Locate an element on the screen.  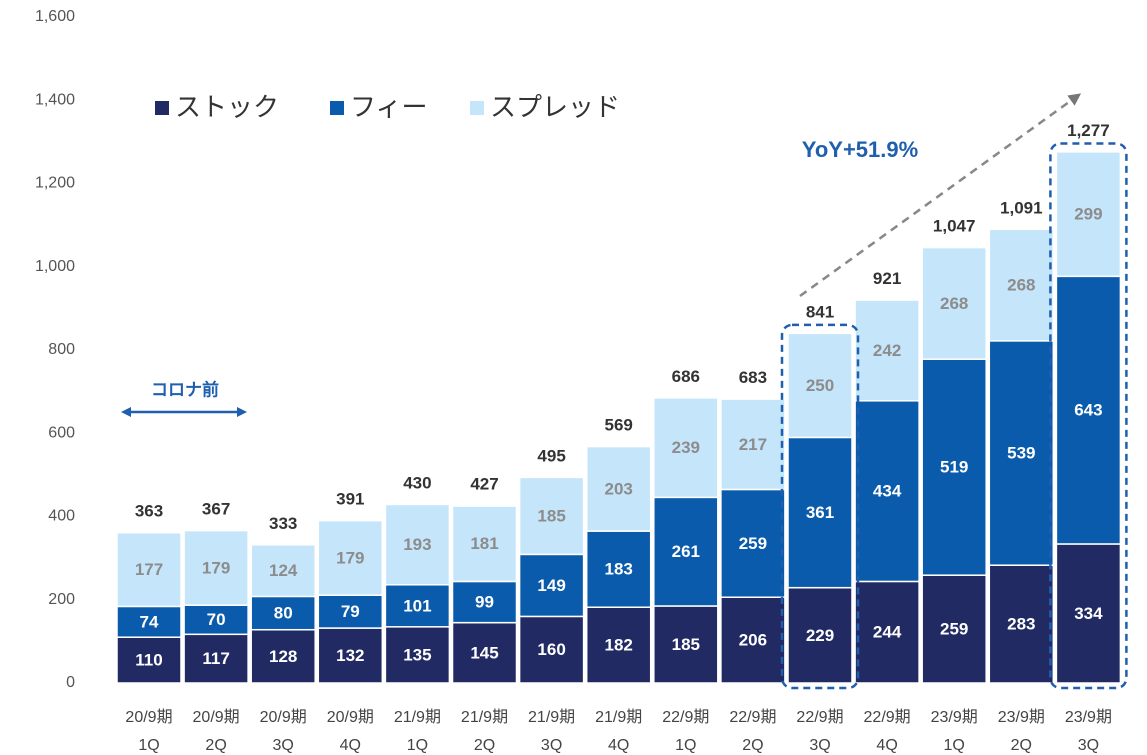
legend-label: フィー is located at coordinates (388, 107).